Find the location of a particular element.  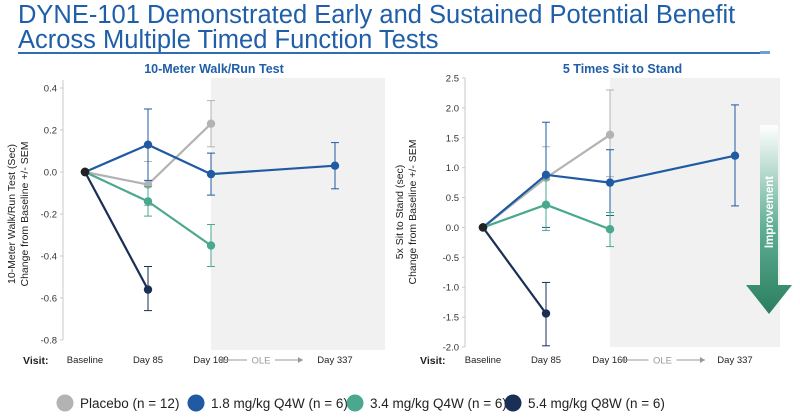

visit-label-right: Visit: is located at coordinates (432, 361).